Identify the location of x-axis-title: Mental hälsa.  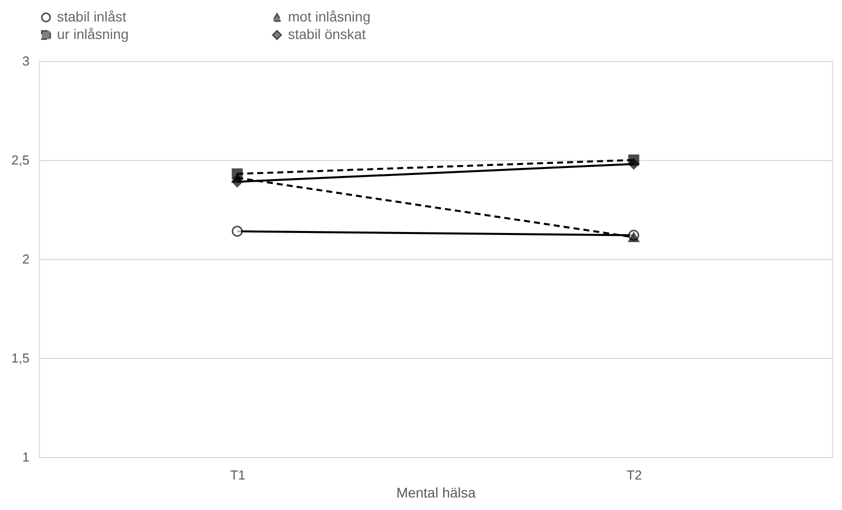
(436, 492).